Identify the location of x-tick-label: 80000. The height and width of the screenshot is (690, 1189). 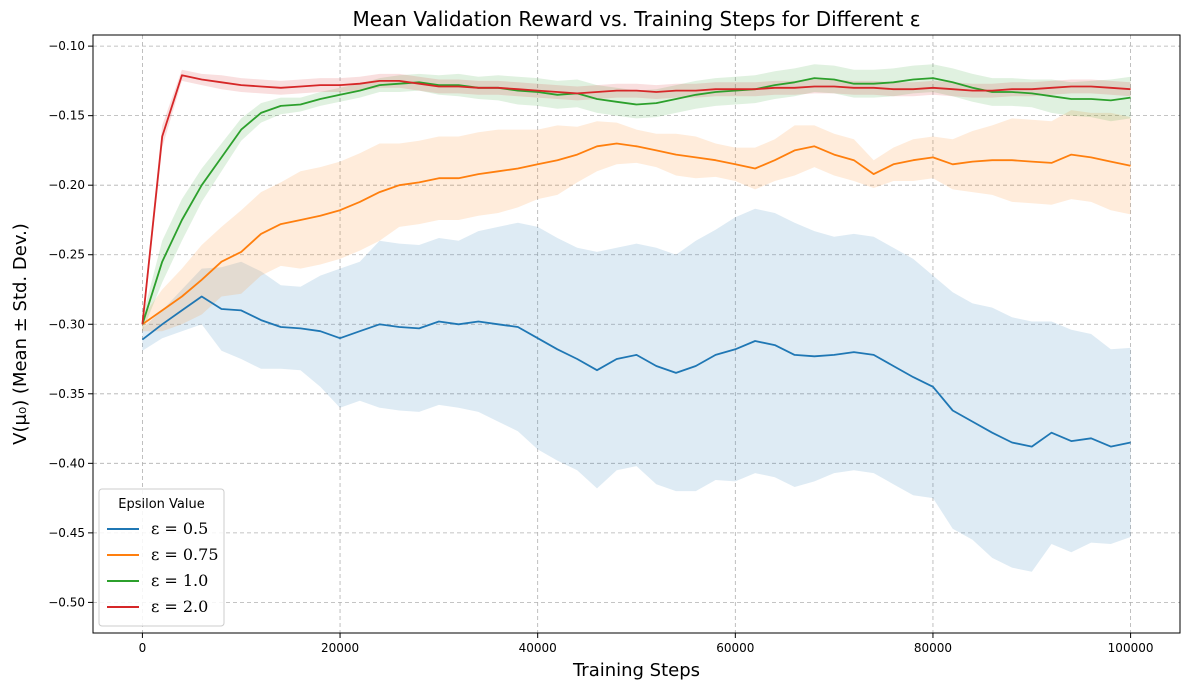
(933, 648).